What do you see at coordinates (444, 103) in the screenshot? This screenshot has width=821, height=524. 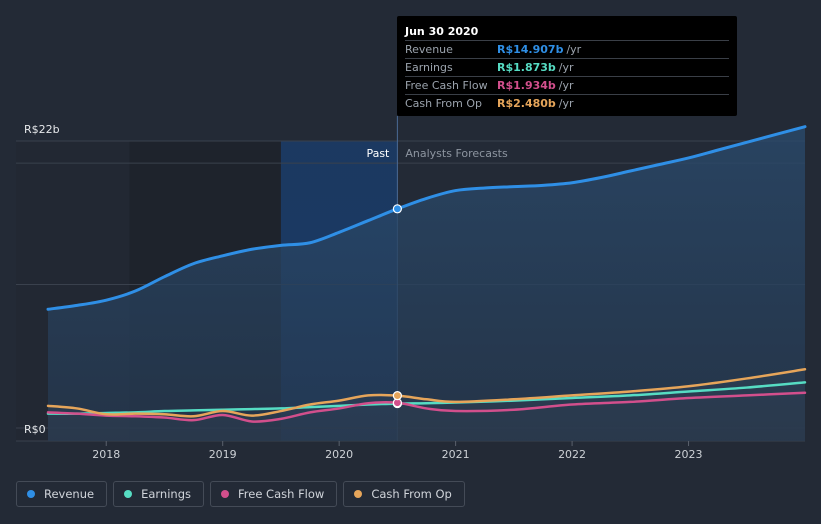 I see `tooltip-label: Cash From Op` at bounding box center [444, 103].